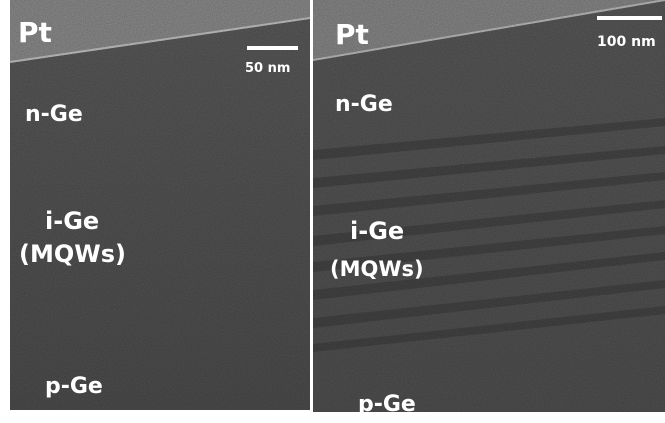 The height and width of the screenshot is (423, 665). Describe the element at coordinates (626, 42) in the screenshot. I see `scale-label: 100 nm` at that location.